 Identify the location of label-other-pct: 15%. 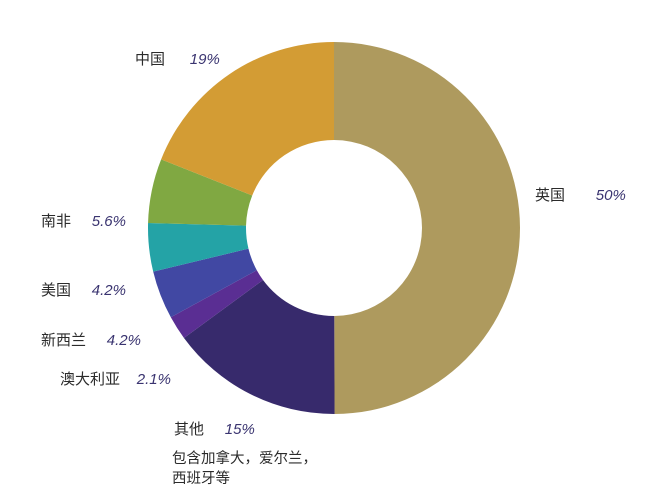
(239, 429).